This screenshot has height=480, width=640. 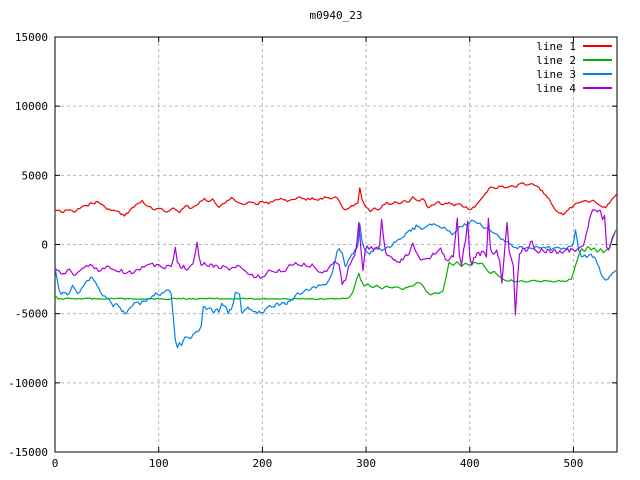 I want to click on legend-item-line-2: line 2, so click(x=574, y=60).